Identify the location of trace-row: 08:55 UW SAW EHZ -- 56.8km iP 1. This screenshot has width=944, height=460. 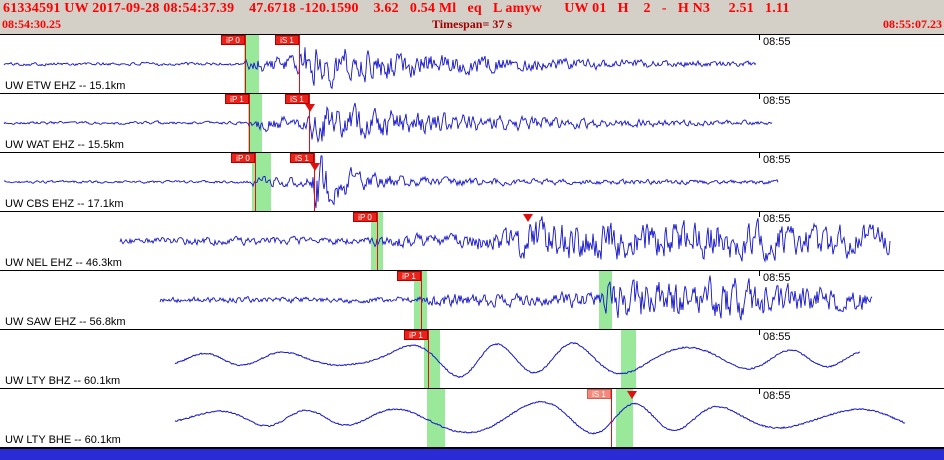
(472, 300).